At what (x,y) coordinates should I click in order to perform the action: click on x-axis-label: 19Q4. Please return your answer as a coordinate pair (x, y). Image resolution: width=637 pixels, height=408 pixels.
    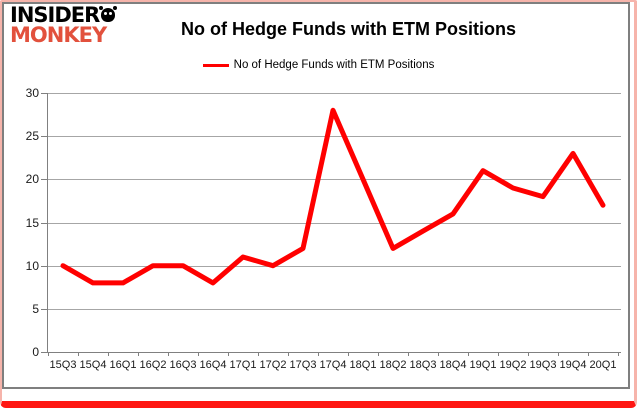
    Looking at the image, I should click on (573, 365).